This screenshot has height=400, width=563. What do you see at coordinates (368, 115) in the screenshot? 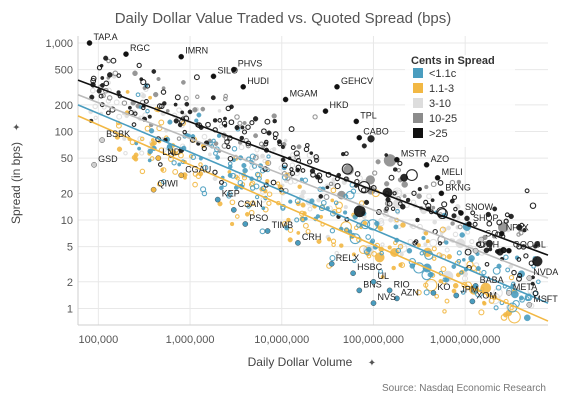
I see `point-label: TPL` at bounding box center [368, 115].